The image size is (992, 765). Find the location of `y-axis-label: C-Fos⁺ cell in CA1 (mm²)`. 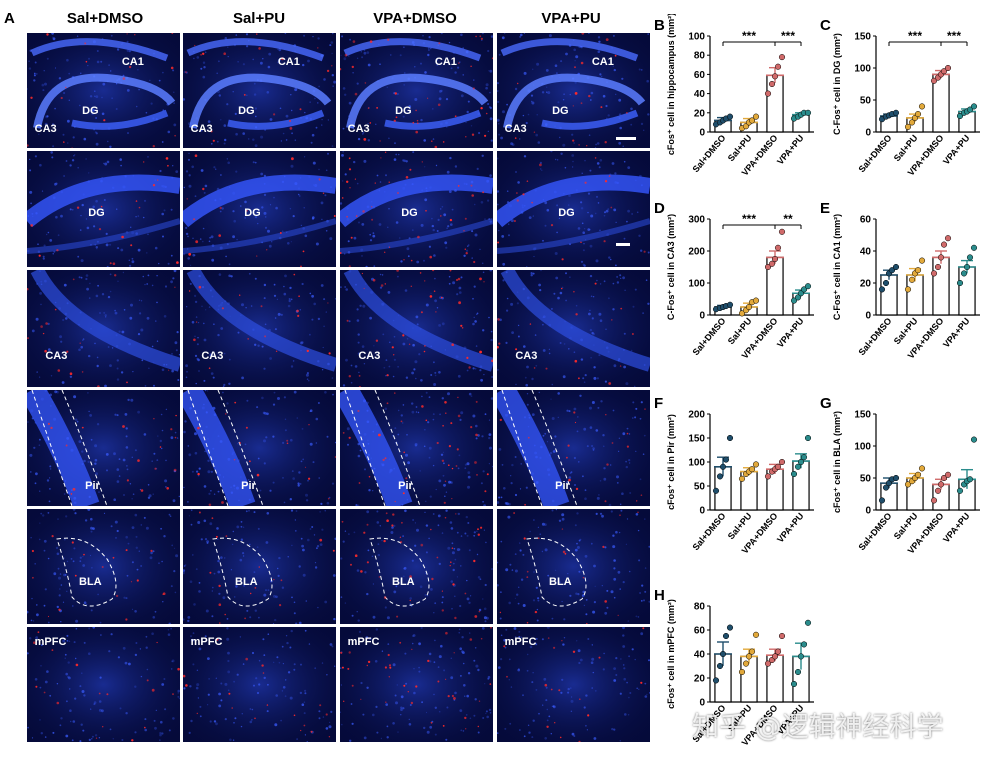

y-axis-label: C-Fos⁺ cell in CA1 (mm²) is located at coordinates (837, 267).